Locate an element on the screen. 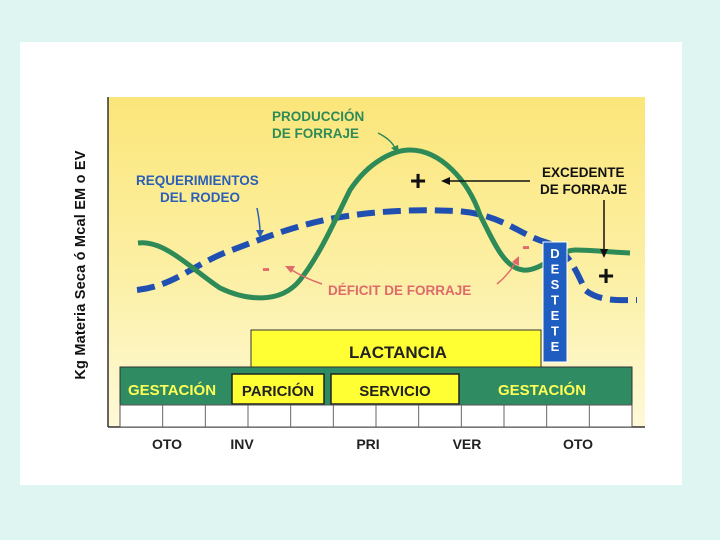 Image resolution: width=720 pixels, height=540 pixels. excedente-arrowhead is located at coordinates (445, 181).